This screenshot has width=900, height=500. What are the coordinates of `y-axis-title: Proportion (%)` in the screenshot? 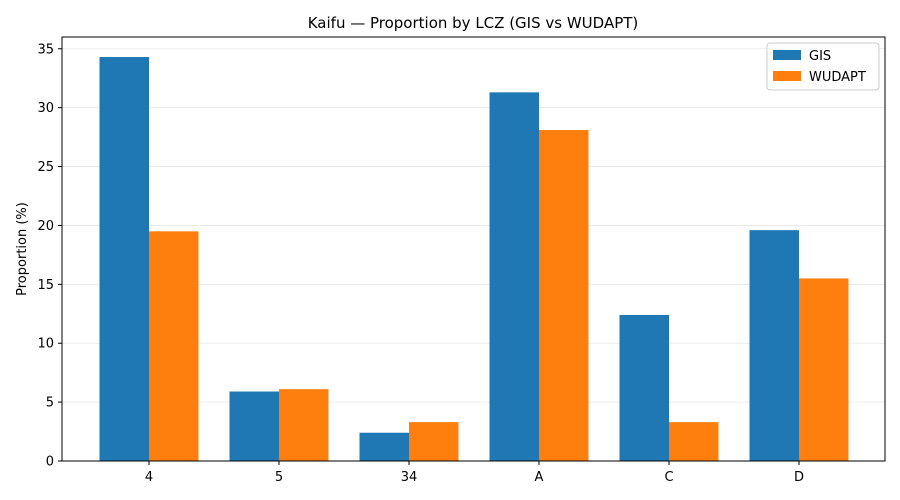 It's located at (22, 249).